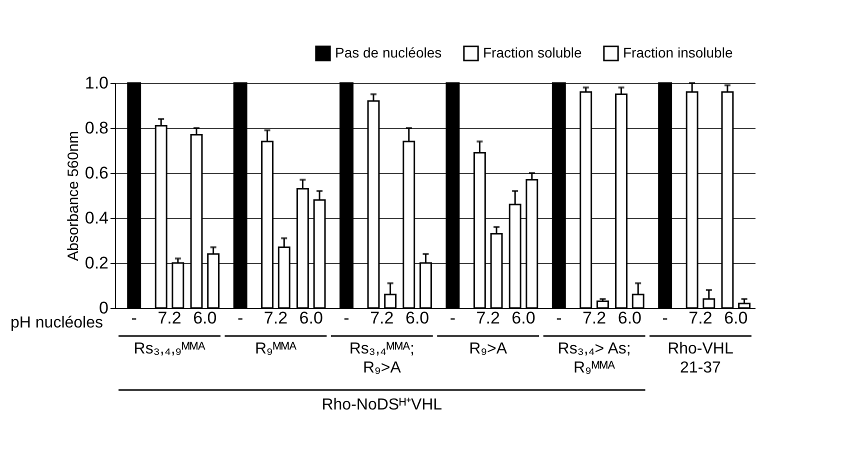 The height and width of the screenshot is (453, 867). What do you see at coordinates (488, 349) in the screenshot?
I see `text: R₉>A` at bounding box center [488, 349].